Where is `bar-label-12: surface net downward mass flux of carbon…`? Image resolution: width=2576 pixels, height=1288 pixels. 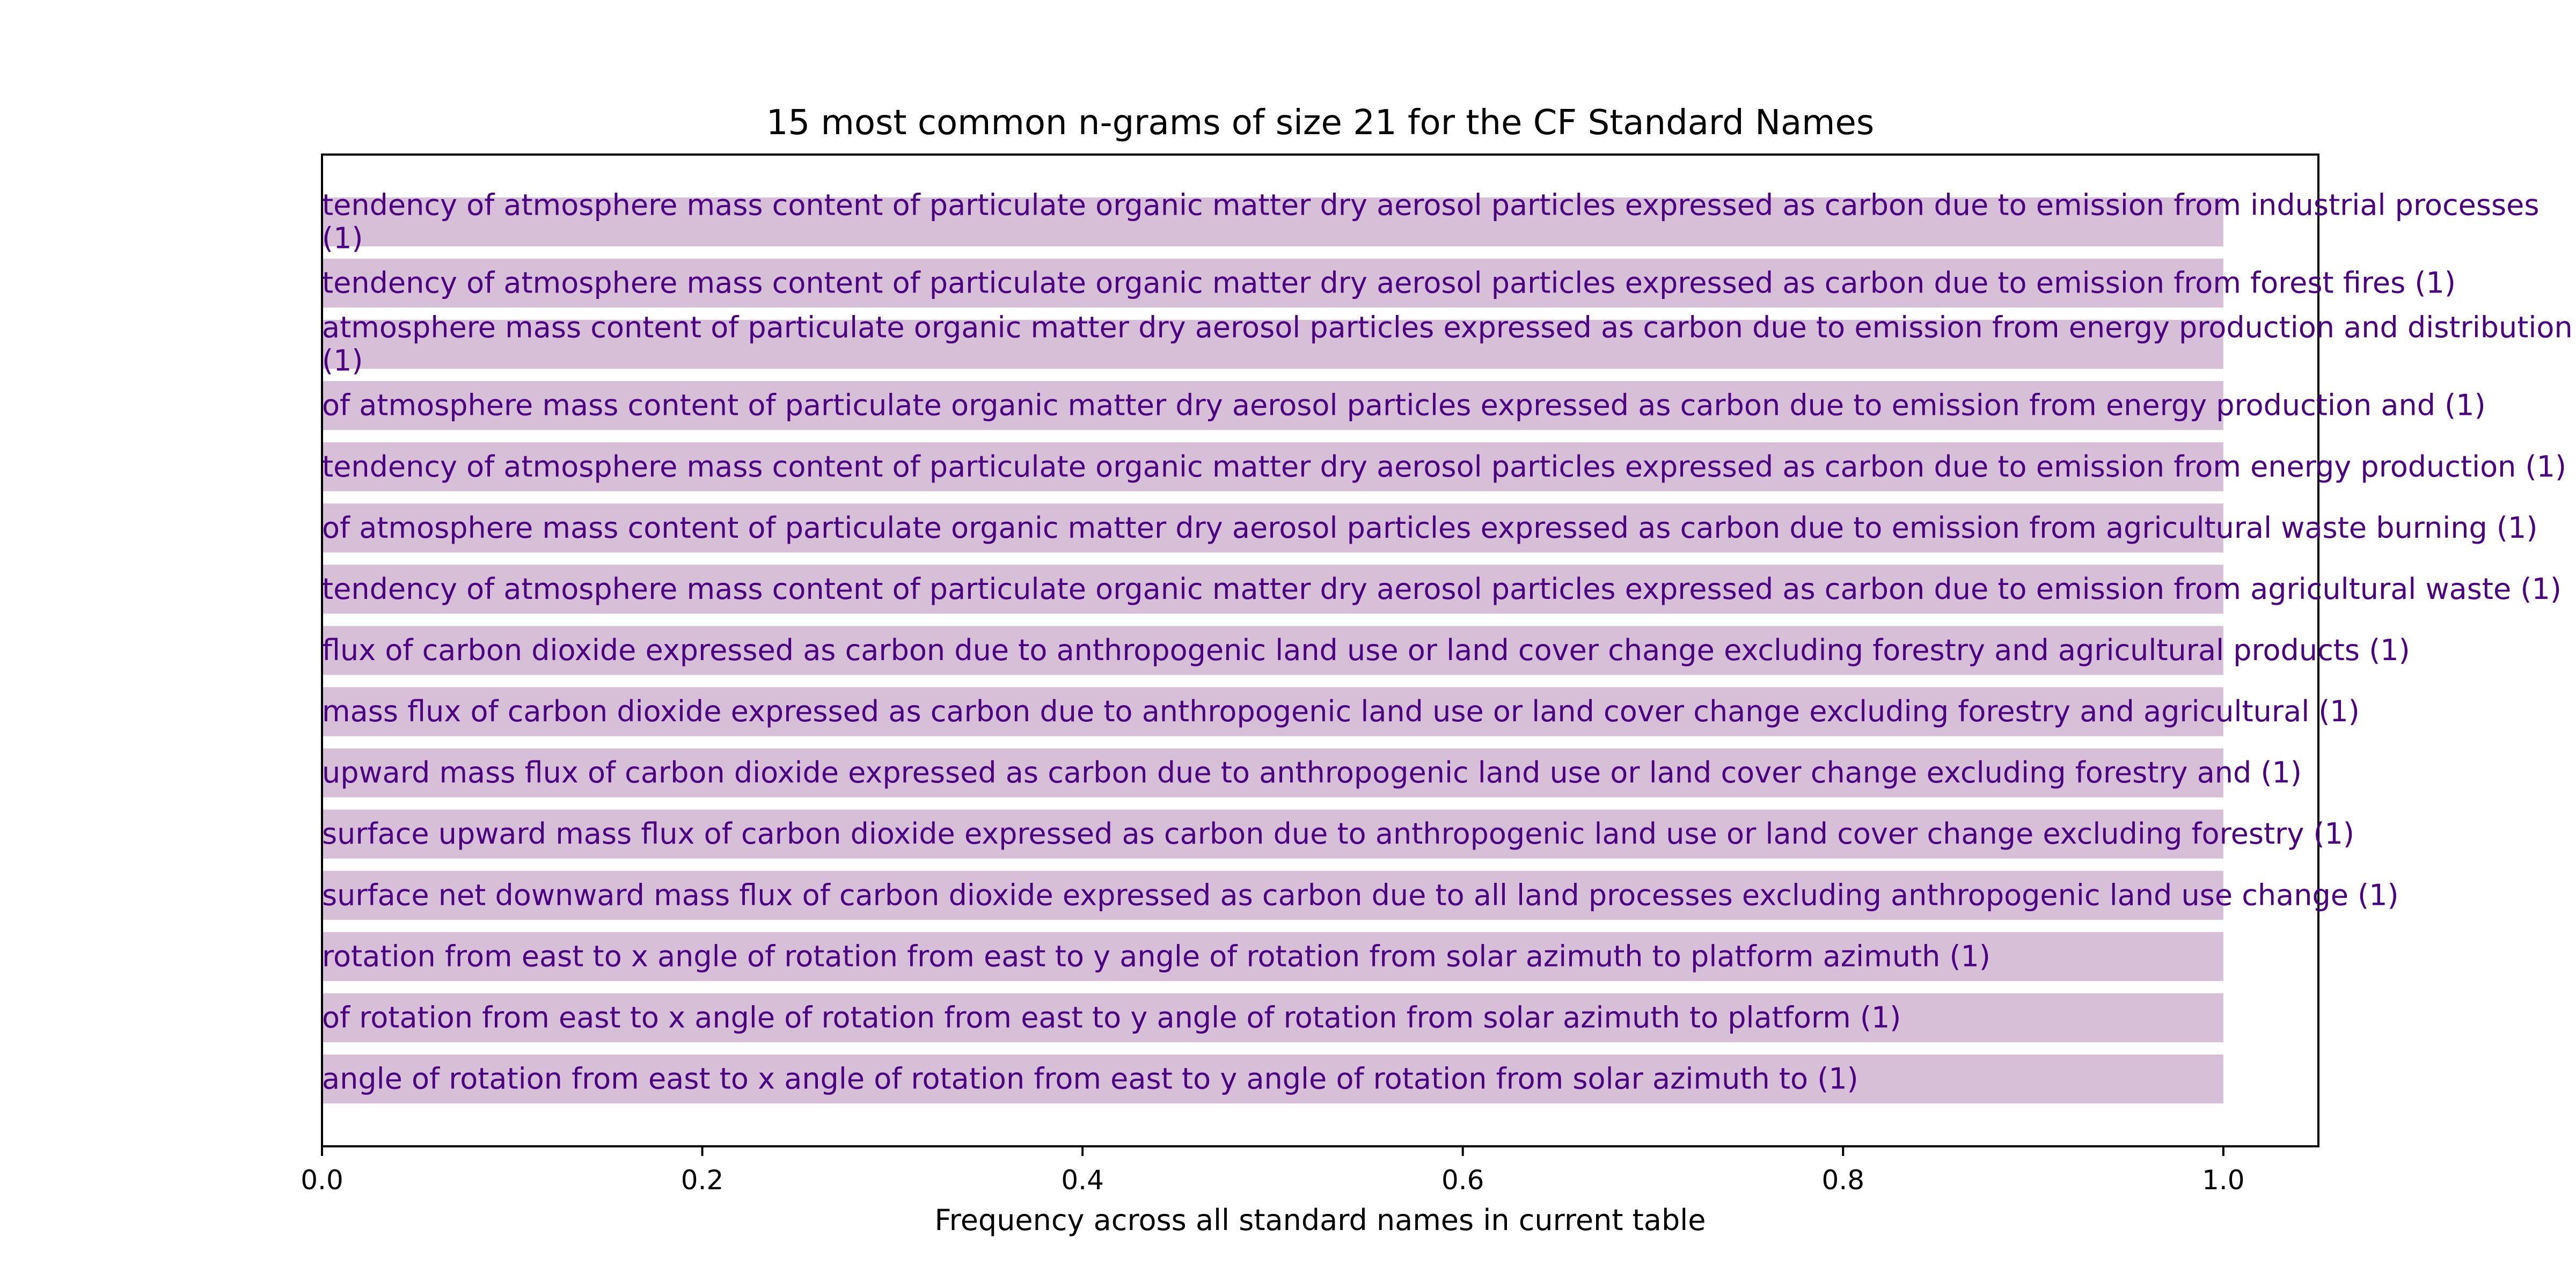 bar-label-12: surface net downward mass flux of carbon… is located at coordinates (1360, 895).